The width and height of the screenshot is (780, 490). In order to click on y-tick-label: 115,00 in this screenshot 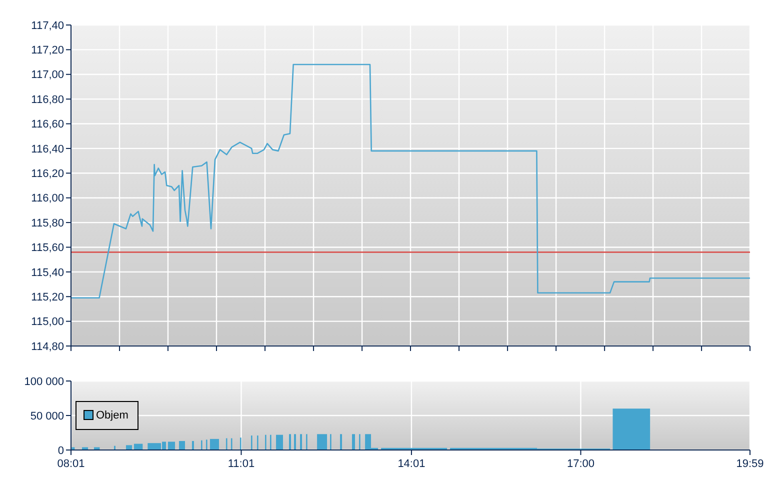, I will do `click(47, 322)`.